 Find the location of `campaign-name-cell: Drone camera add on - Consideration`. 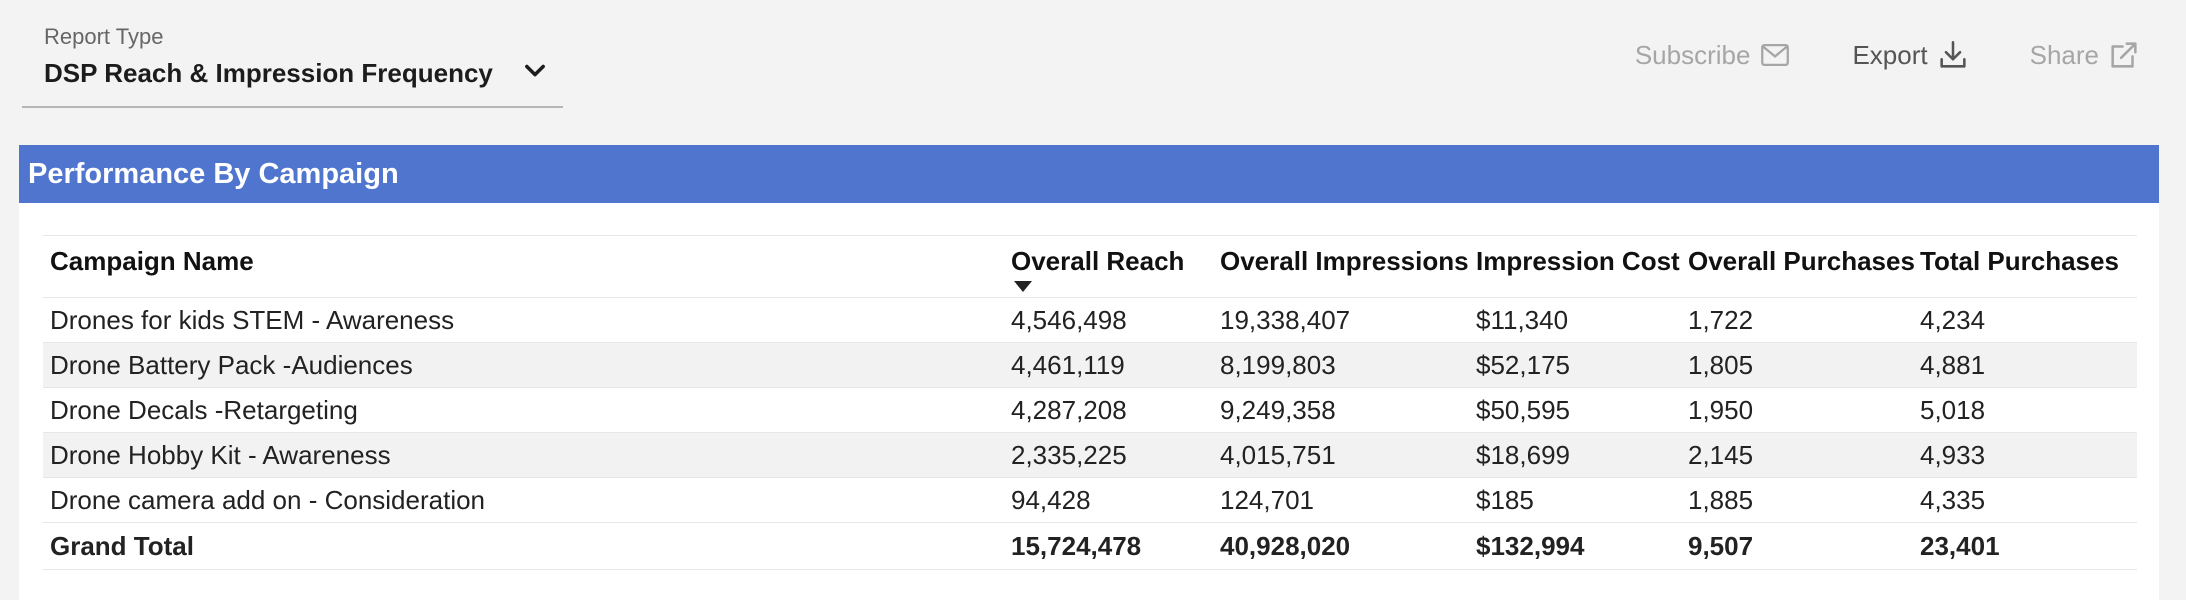

campaign-name-cell: Drone camera add on - Consideration is located at coordinates (268, 499).